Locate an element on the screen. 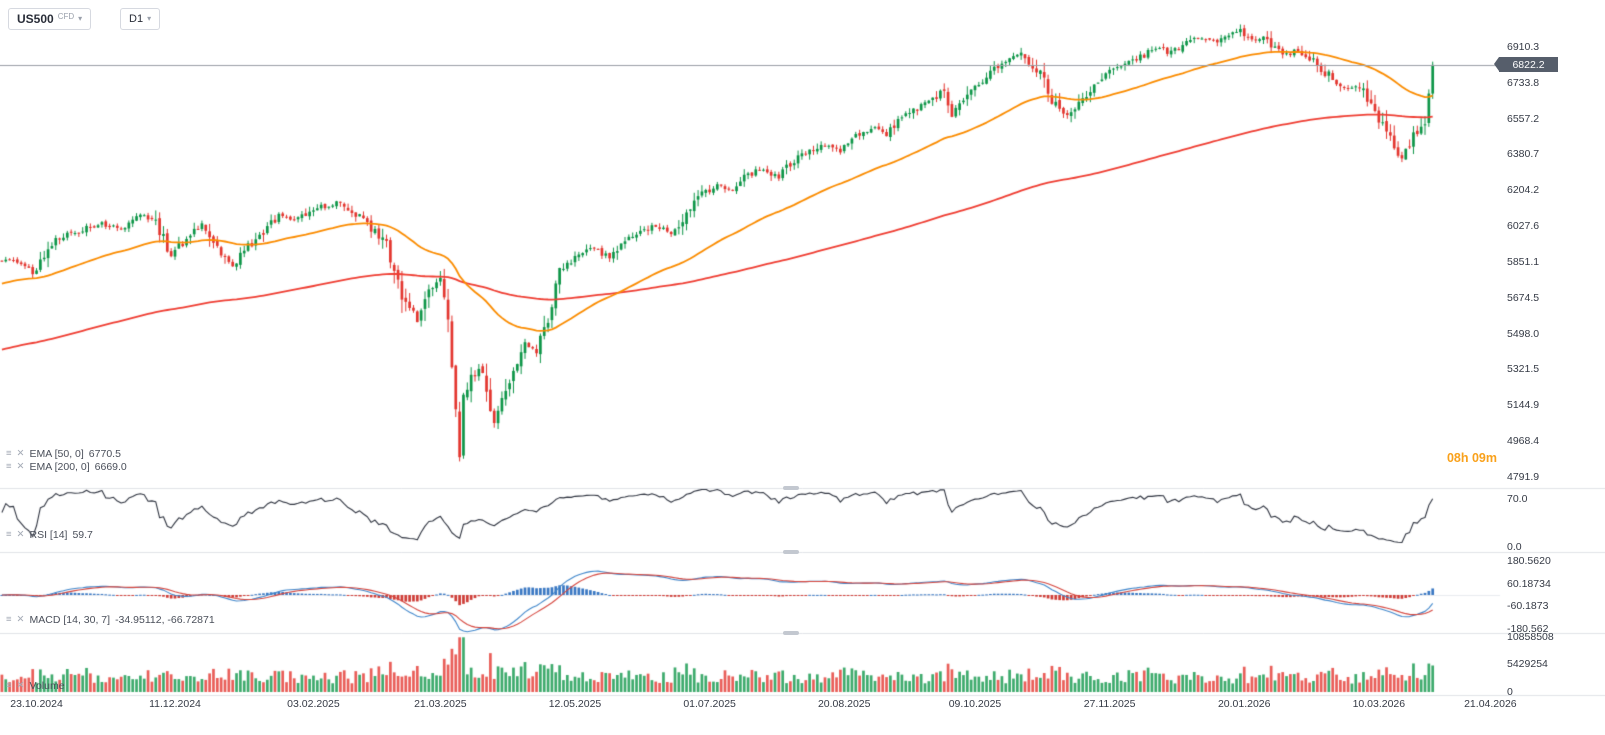 The height and width of the screenshot is (735, 1605). rsi-legend: ≡ ✕ RSI [14] 59.7 is located at coordinates (49, 535).